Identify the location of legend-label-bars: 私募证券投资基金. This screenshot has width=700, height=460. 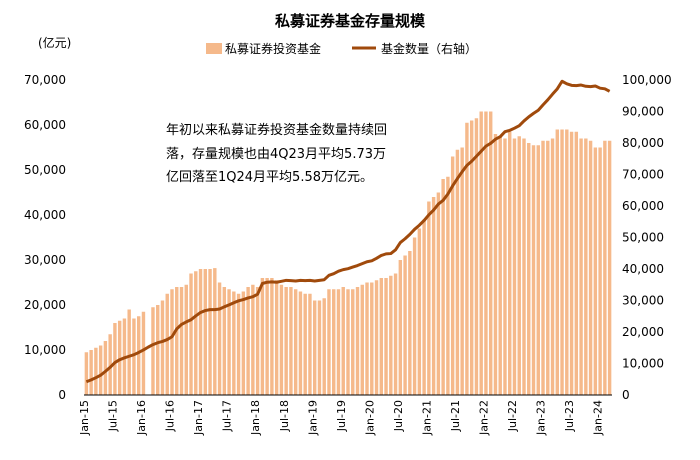
(273, 48).